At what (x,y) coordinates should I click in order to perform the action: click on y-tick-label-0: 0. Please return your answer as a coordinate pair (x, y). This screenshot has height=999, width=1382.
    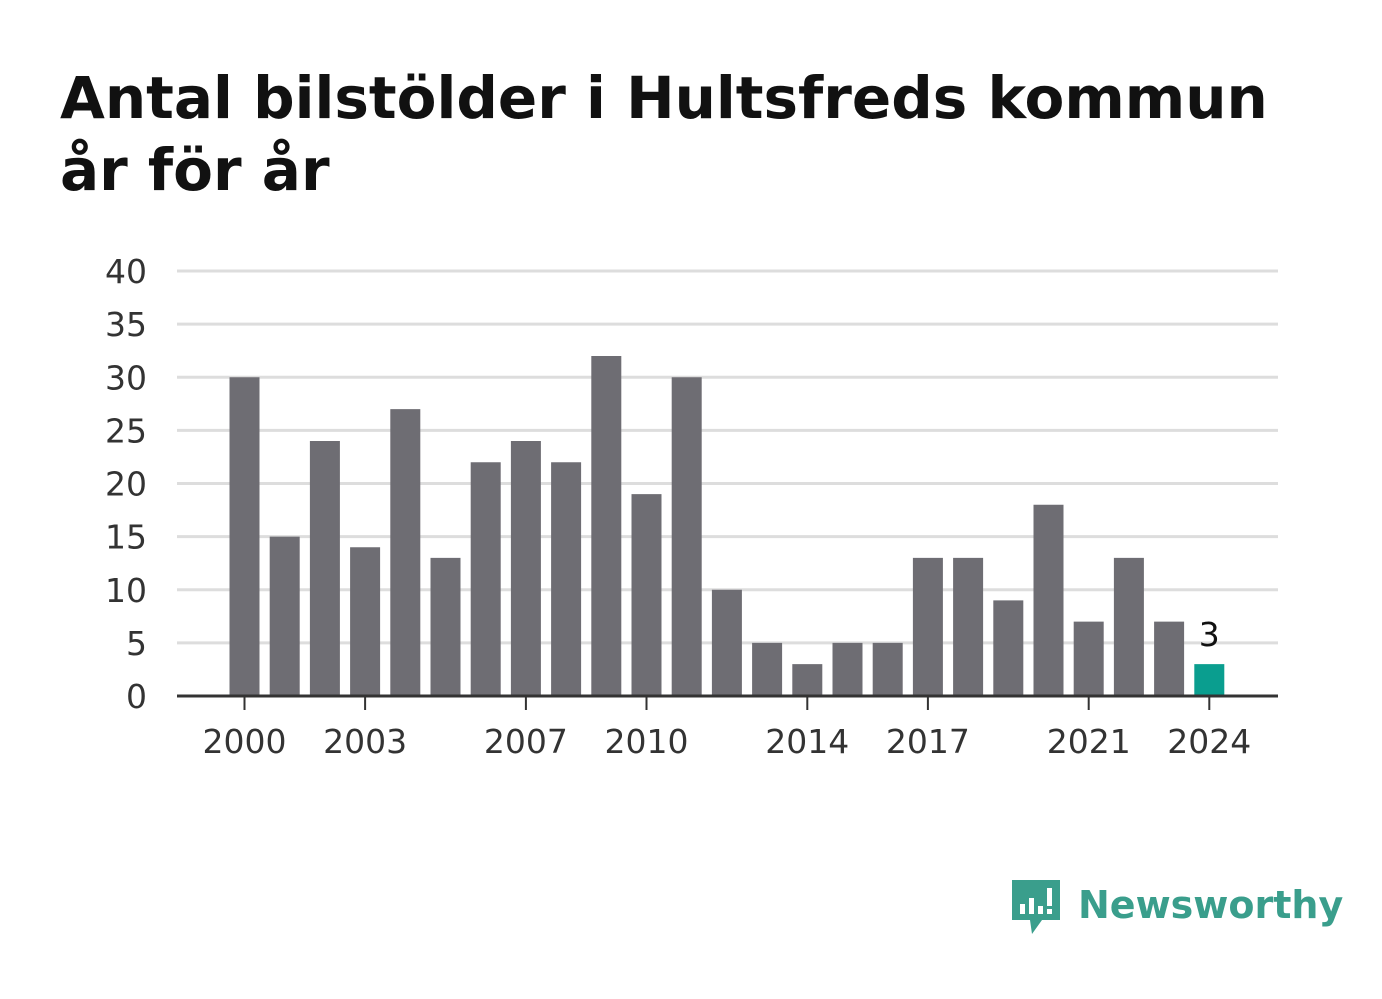
    Looking at the image, I should click on (136, 696).